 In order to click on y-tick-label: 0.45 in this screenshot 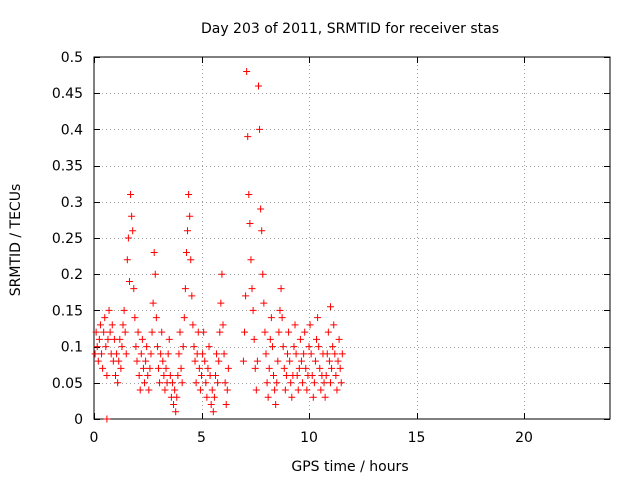, I will do `click(67, 94)`.